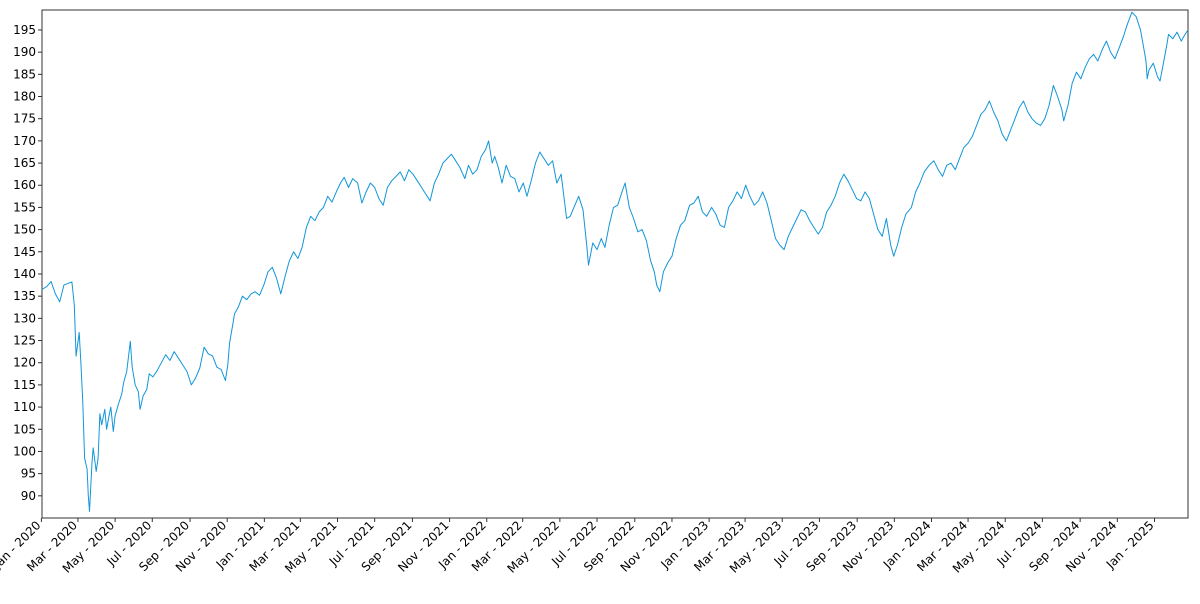 The image size is (1200, 604). What do you see at coordinates (24, 163) in the screenshot?
I see `y-tick-label: 165` at bounding box center [24, 163].